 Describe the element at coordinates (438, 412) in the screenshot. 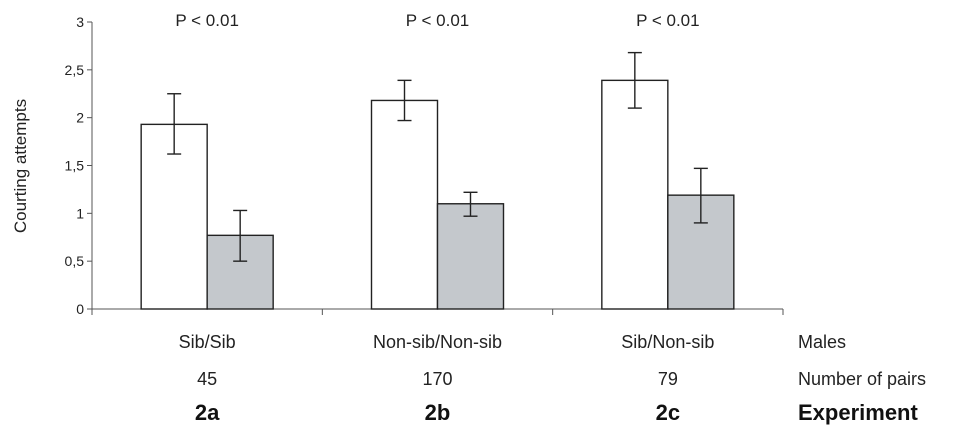

I see `experiment-label: 2b` at that location.